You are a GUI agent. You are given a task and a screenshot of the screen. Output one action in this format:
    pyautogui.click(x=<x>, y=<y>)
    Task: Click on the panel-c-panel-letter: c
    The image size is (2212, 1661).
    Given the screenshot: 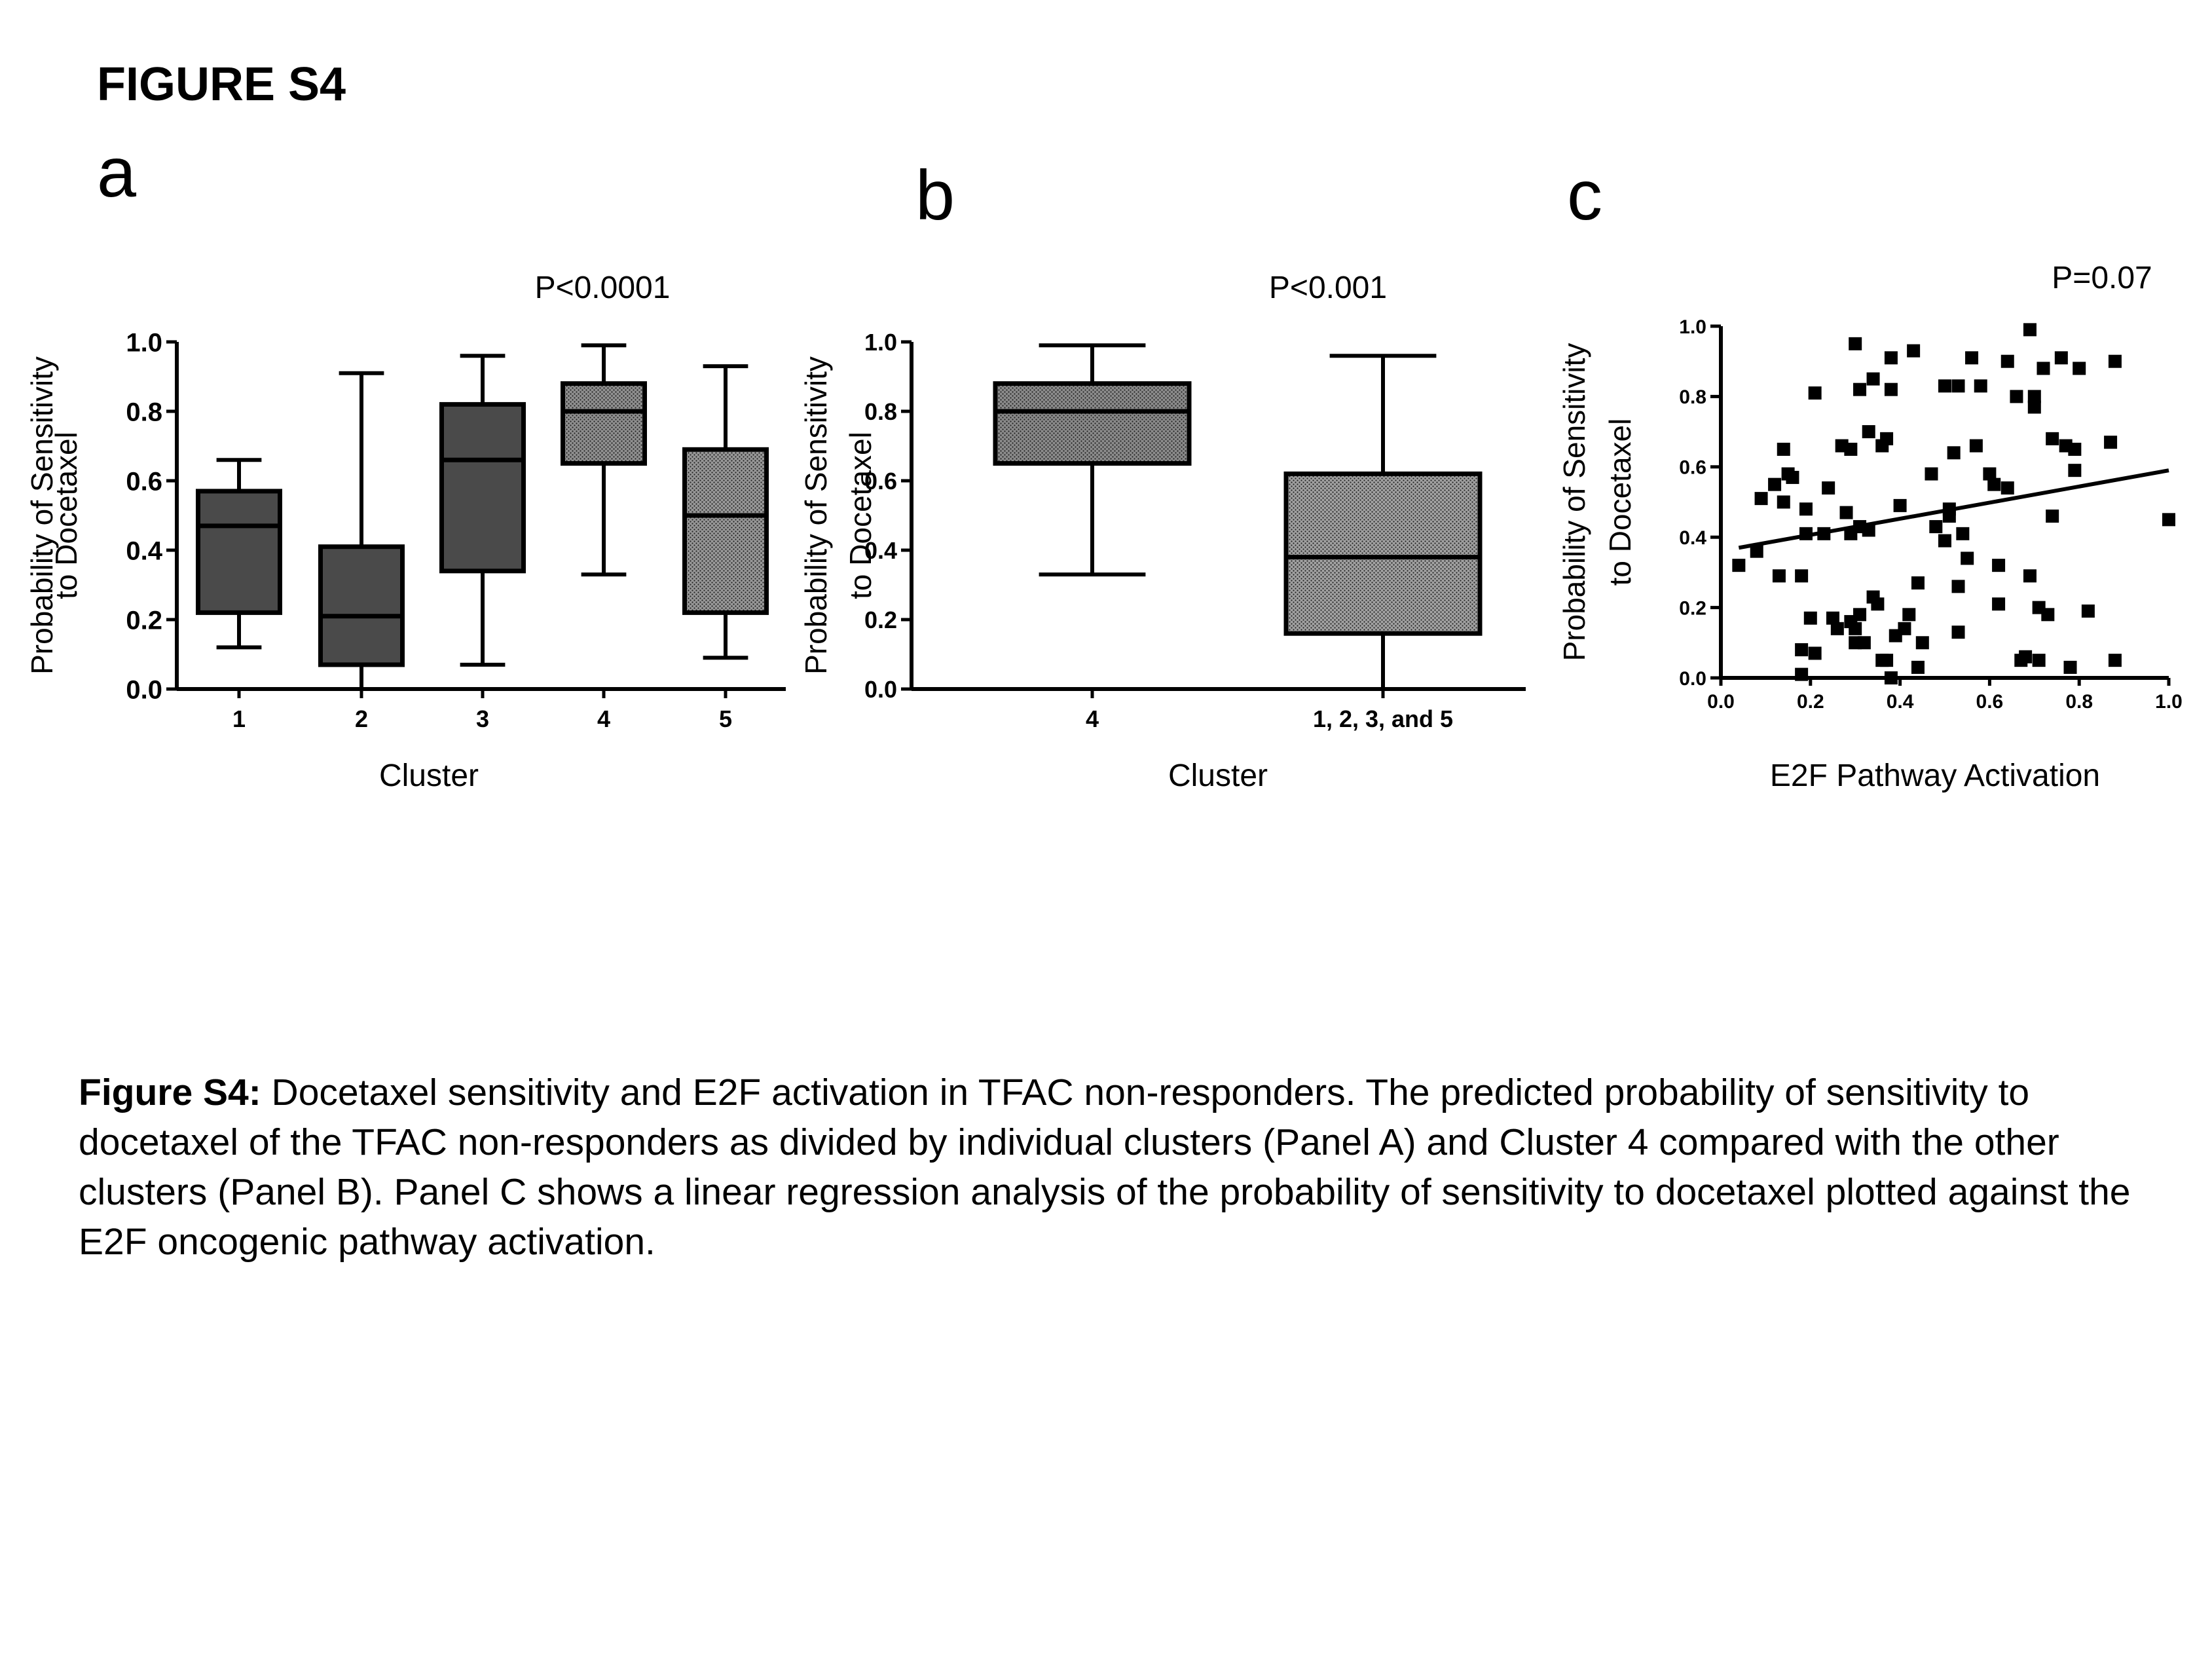 What is the action you would take?
    pyautogui.click(x=1585, y=195)
    